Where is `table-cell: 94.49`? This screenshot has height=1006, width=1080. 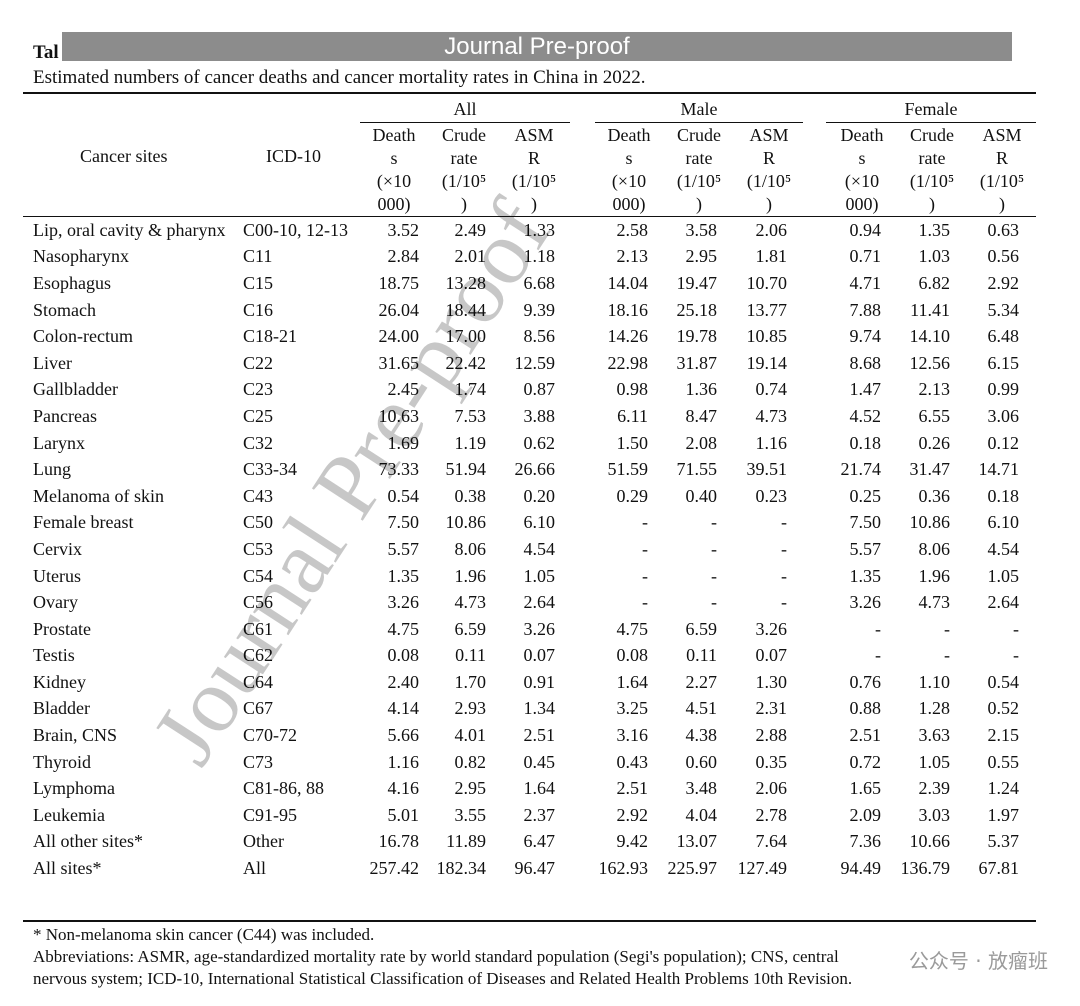
table-cell: 94.49 is located at coordinates (861, 868).